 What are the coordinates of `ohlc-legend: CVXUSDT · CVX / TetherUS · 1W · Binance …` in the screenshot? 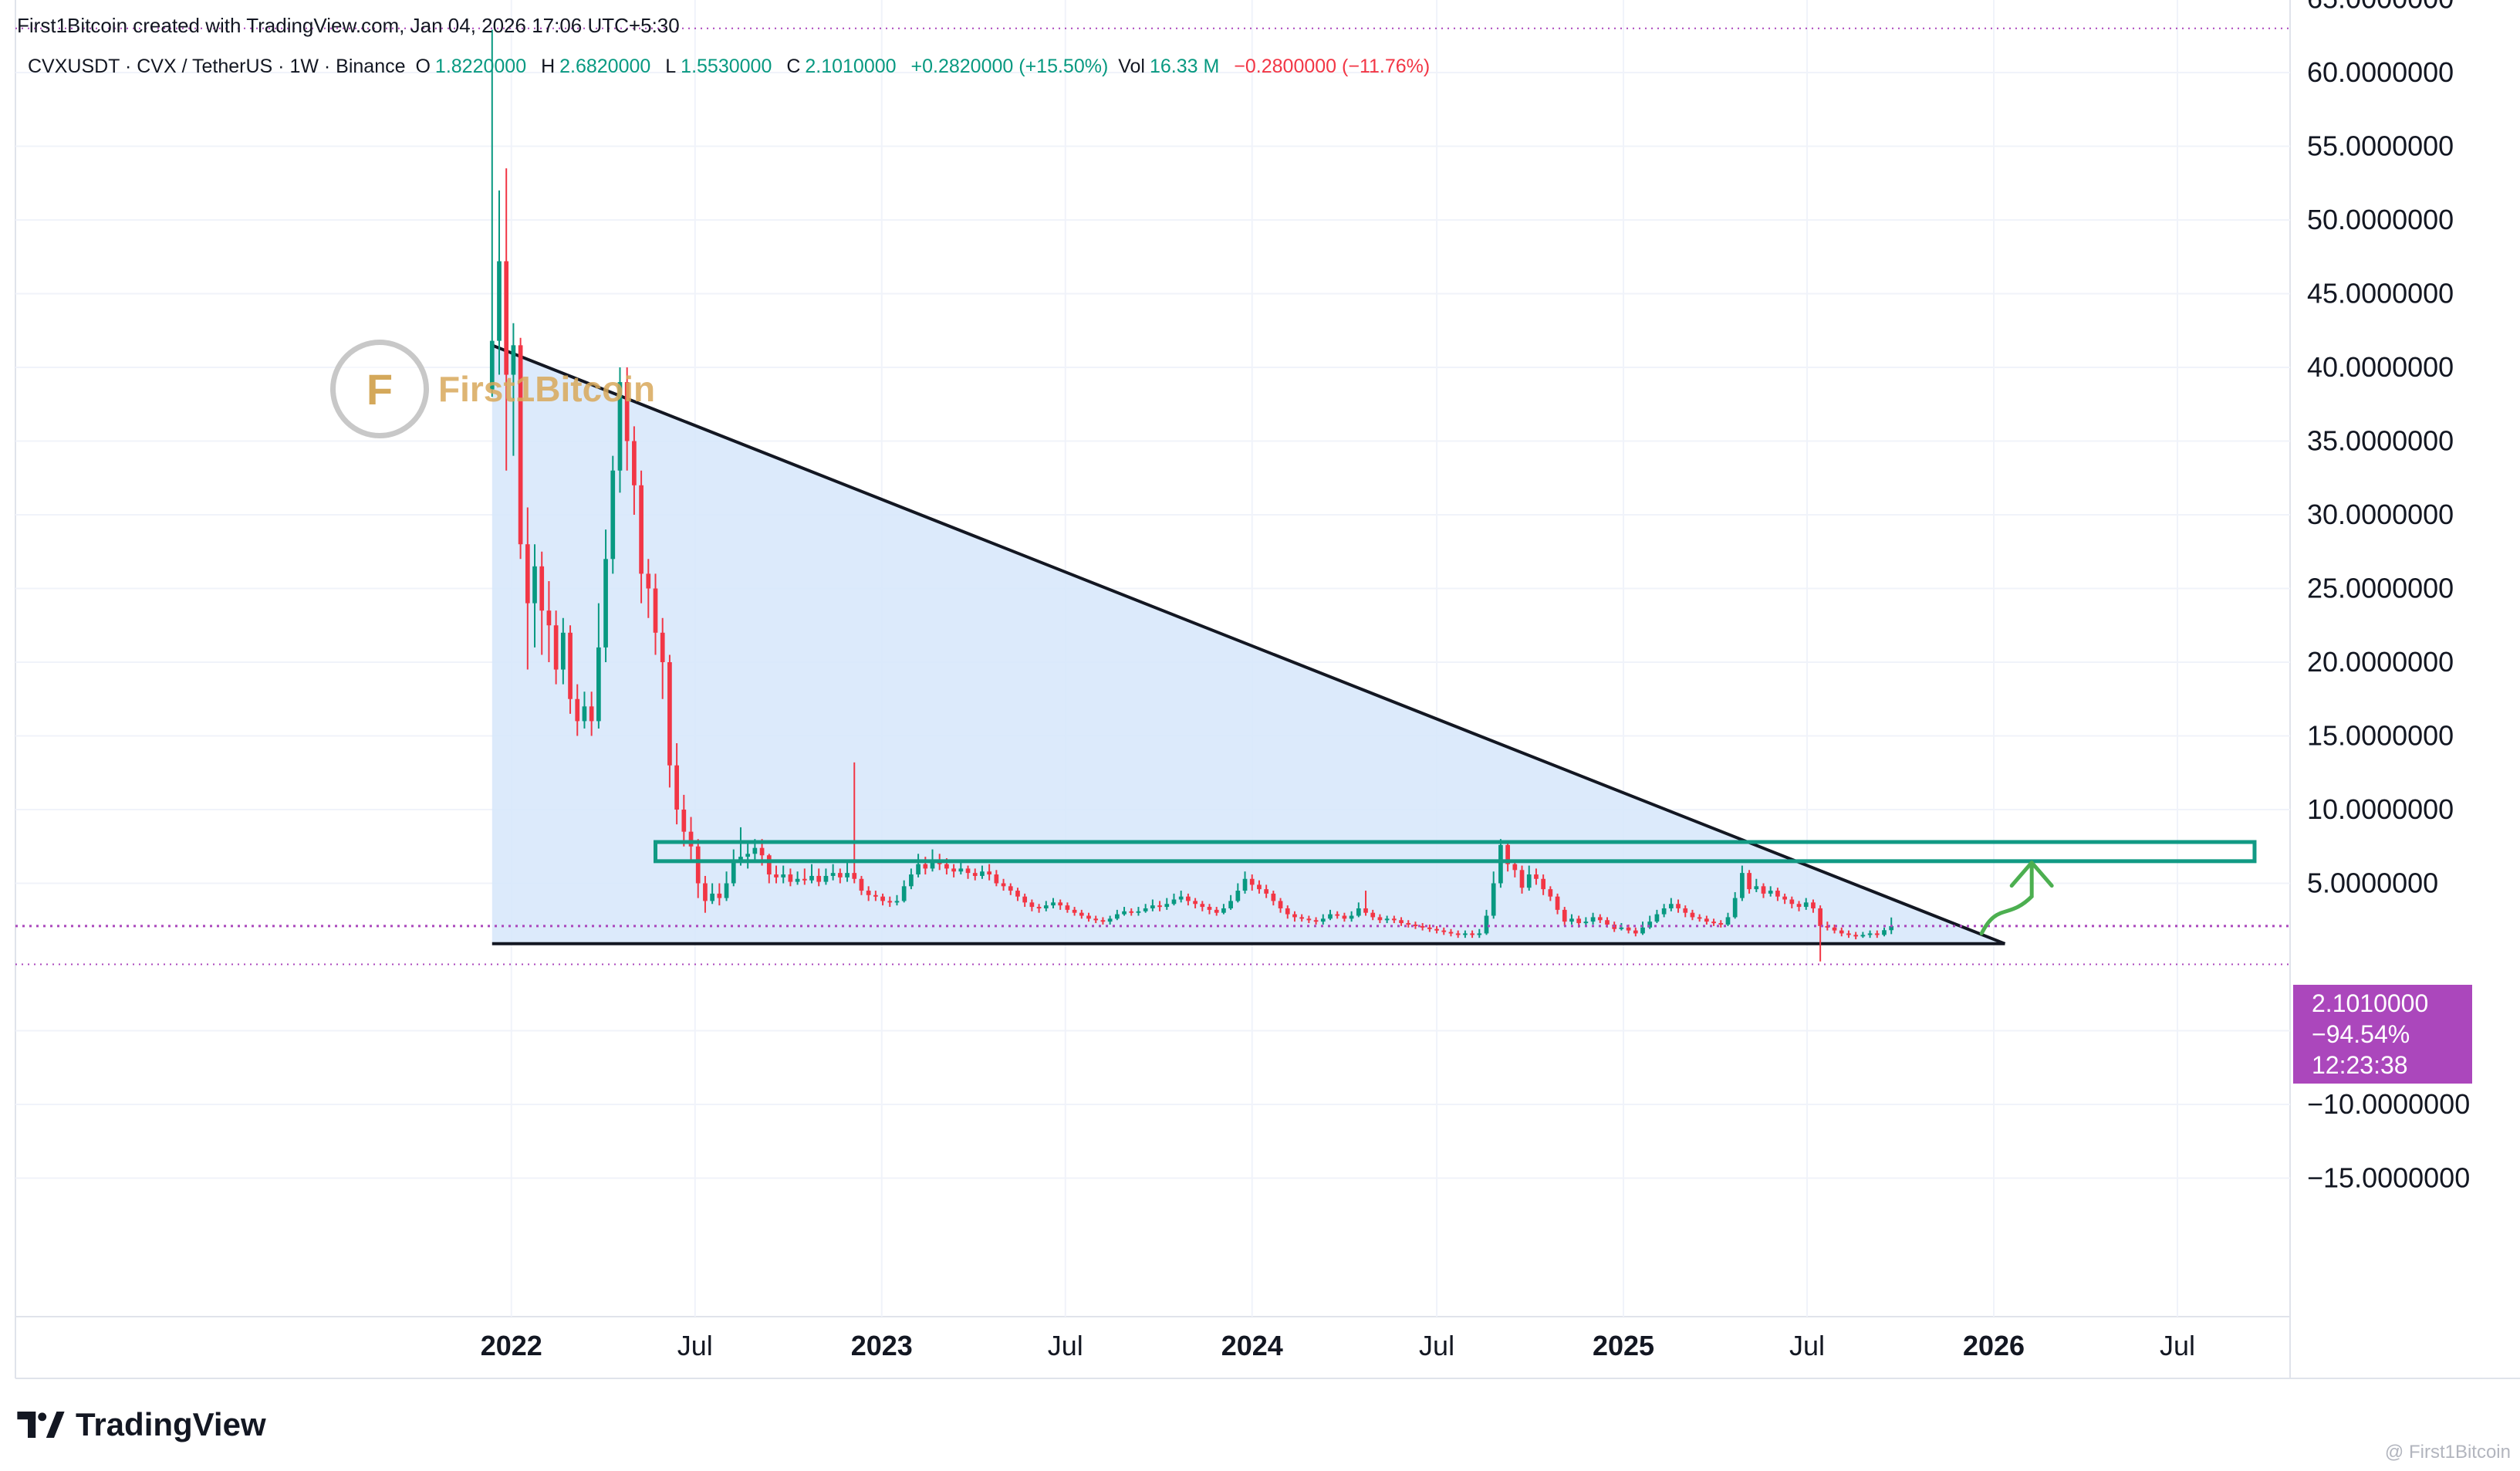 It's located at (731, 67).